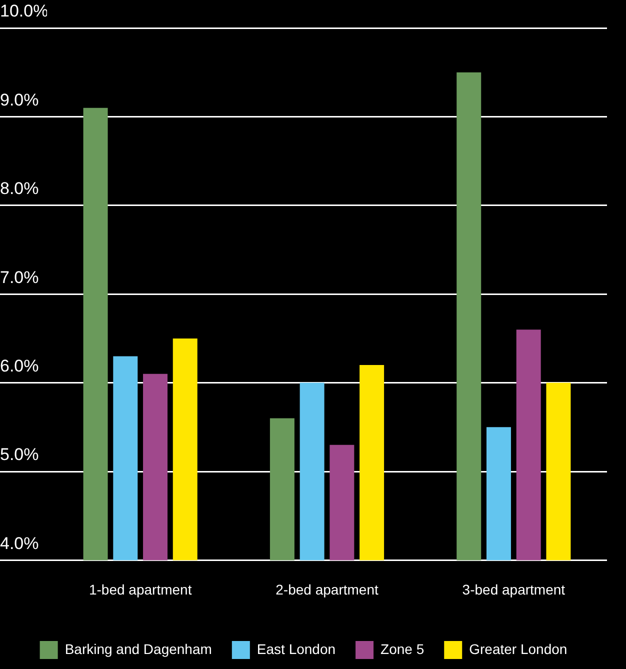 The width and height of the screenshot is (626, 669). What do you see at coordinates (138, 648) in the screenshot?
I see `legend-label: Barking and Dagenham` at bounding box center [138, 648].